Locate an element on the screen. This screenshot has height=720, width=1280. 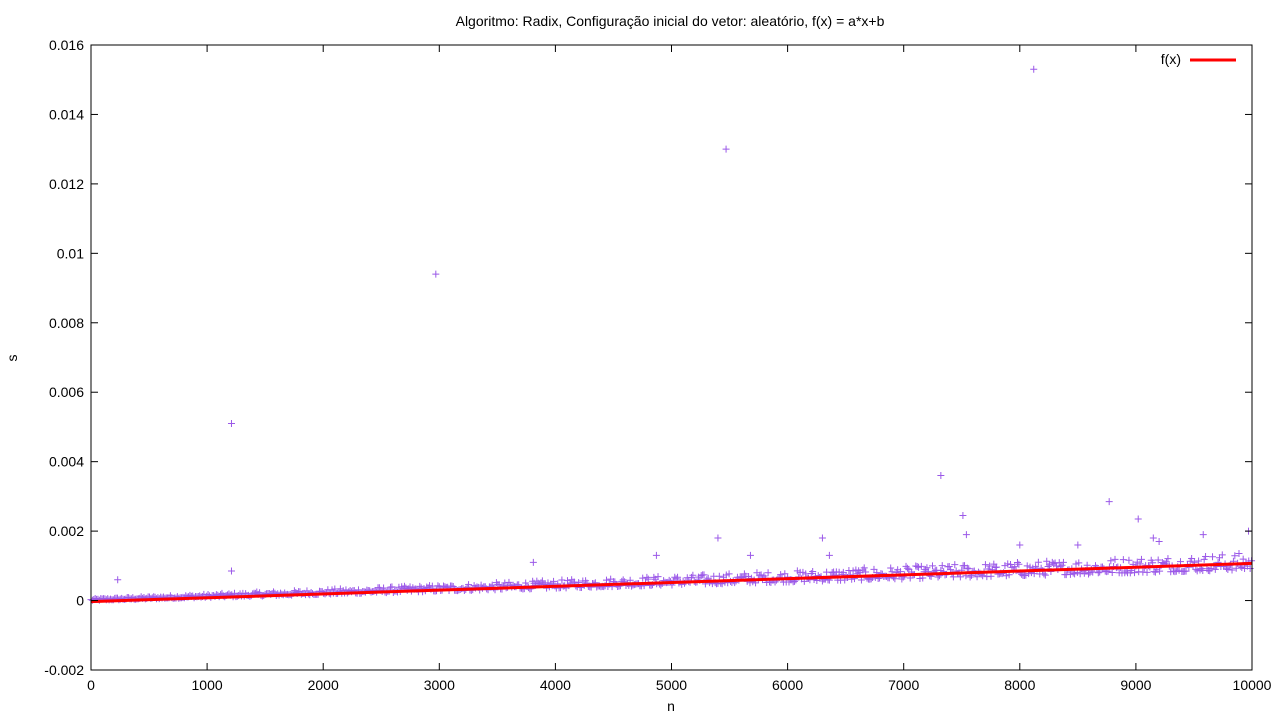
x-tick-label: 1000 is located at coordinates (207, 685).